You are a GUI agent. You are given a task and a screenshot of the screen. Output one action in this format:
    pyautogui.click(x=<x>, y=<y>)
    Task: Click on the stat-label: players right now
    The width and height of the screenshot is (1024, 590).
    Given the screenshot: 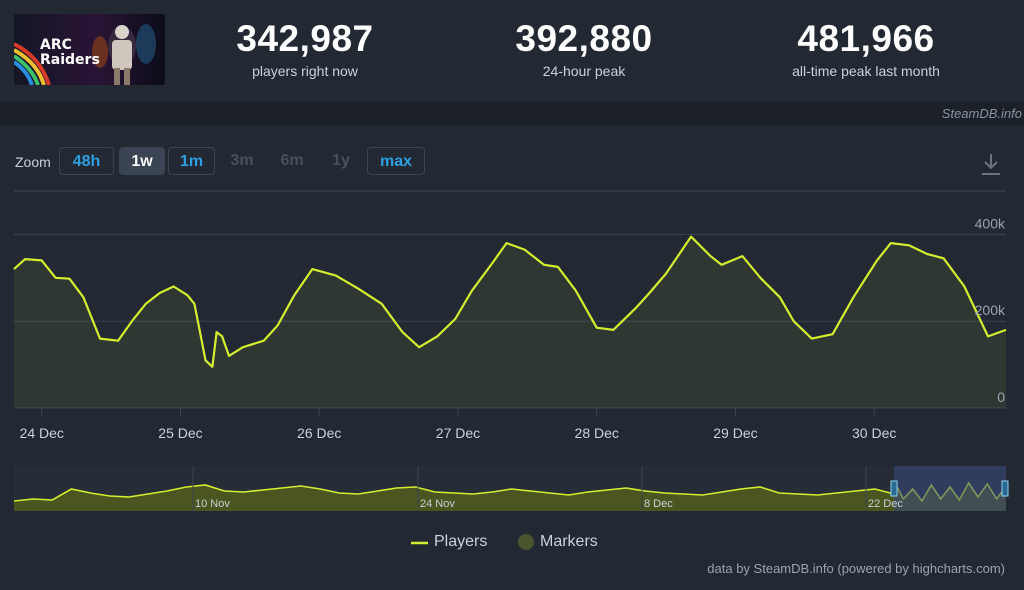 What is the action you would take?
    pyautogui.click(x=305, y=71)
    